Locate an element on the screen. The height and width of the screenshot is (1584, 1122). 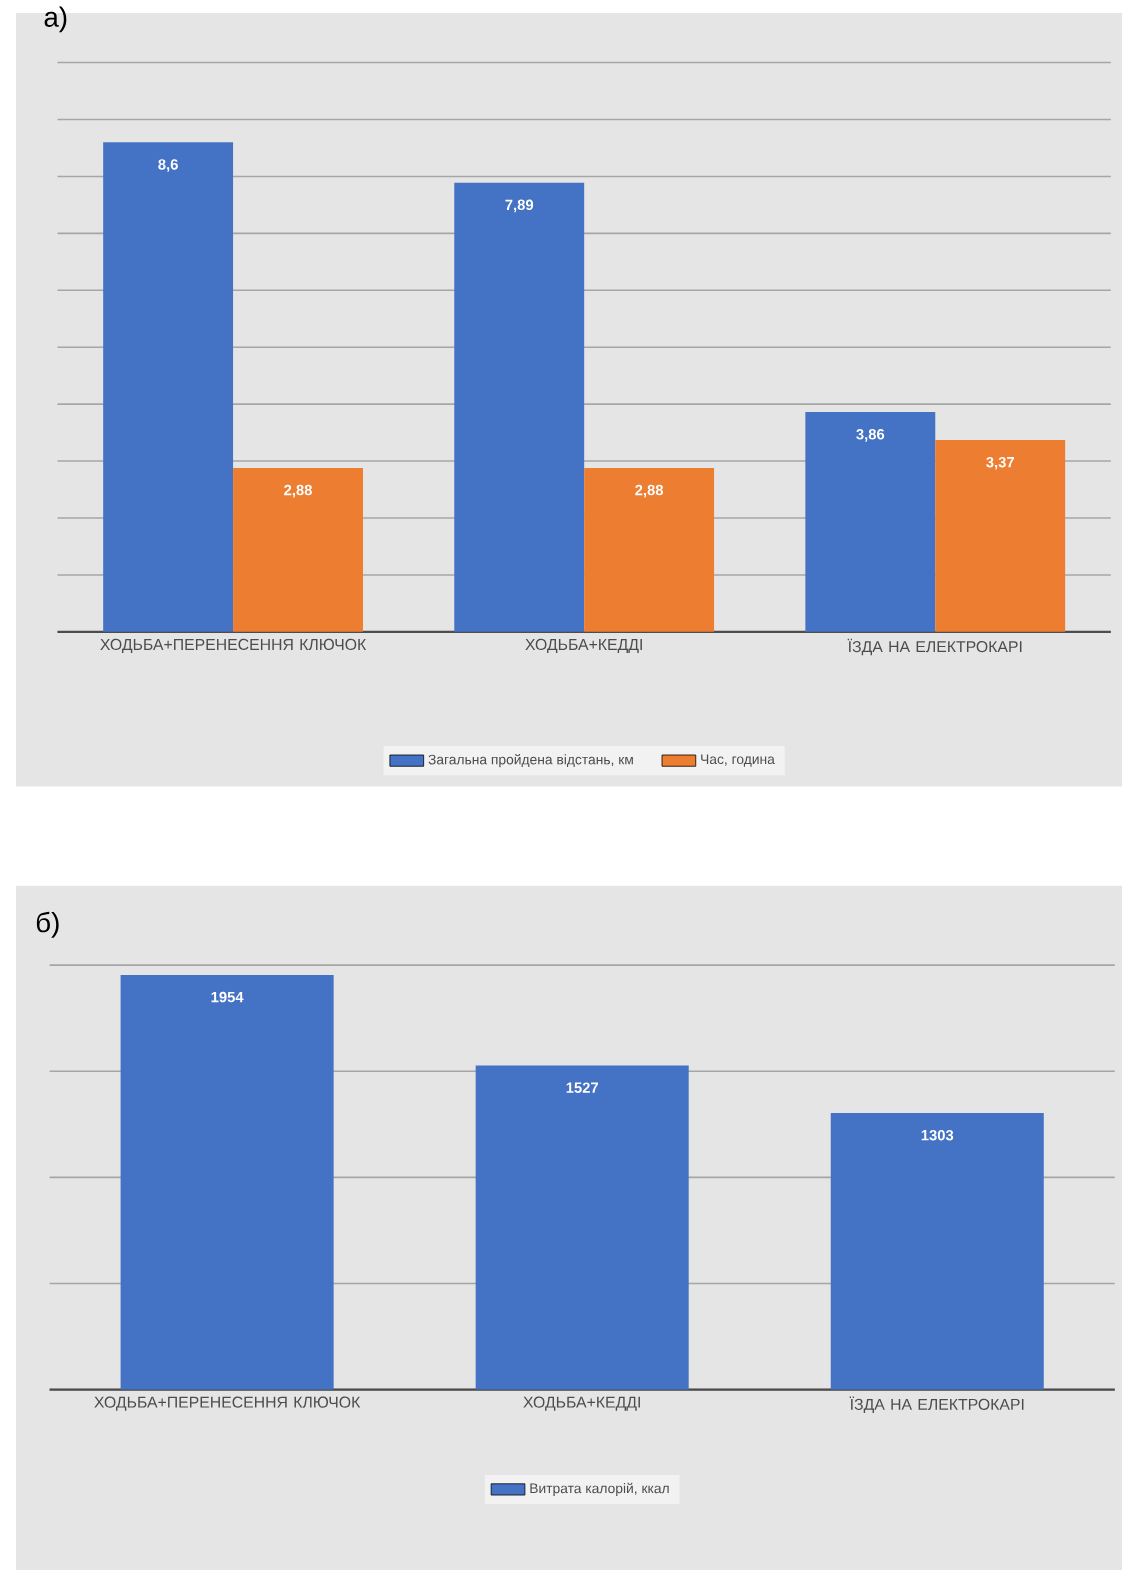
chart-title: б) is located at coordinates (47, 924).